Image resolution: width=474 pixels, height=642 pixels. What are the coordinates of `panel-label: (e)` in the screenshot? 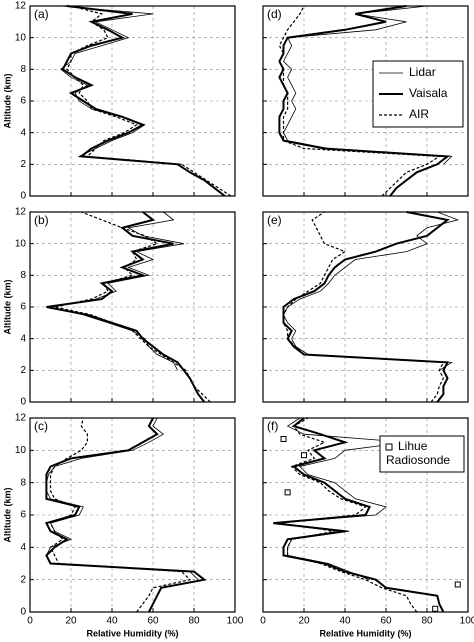 It's located at (274, 220).